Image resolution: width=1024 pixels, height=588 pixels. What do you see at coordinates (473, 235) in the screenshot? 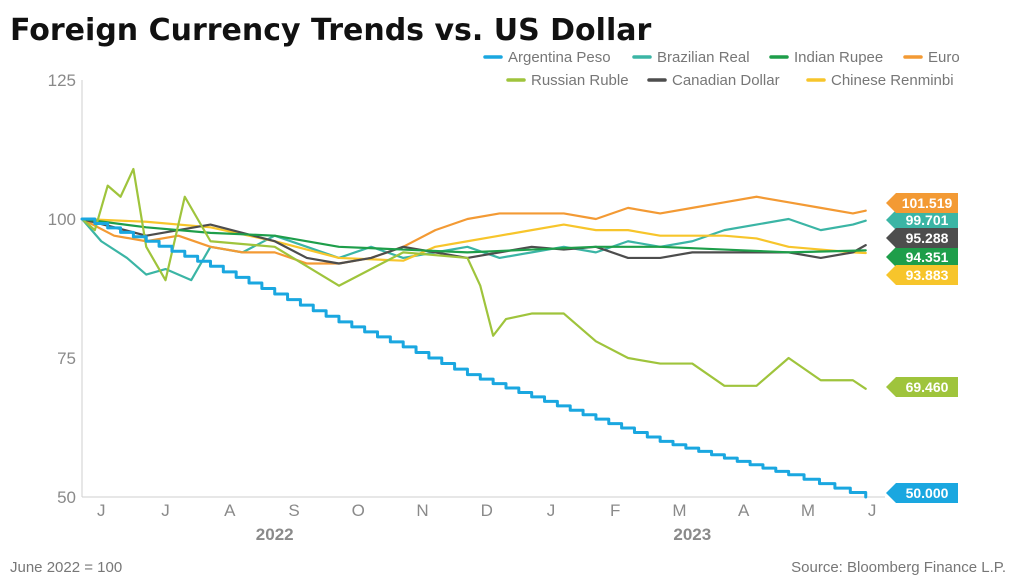
I see `series-line-india` at bounding box center [473, 235].